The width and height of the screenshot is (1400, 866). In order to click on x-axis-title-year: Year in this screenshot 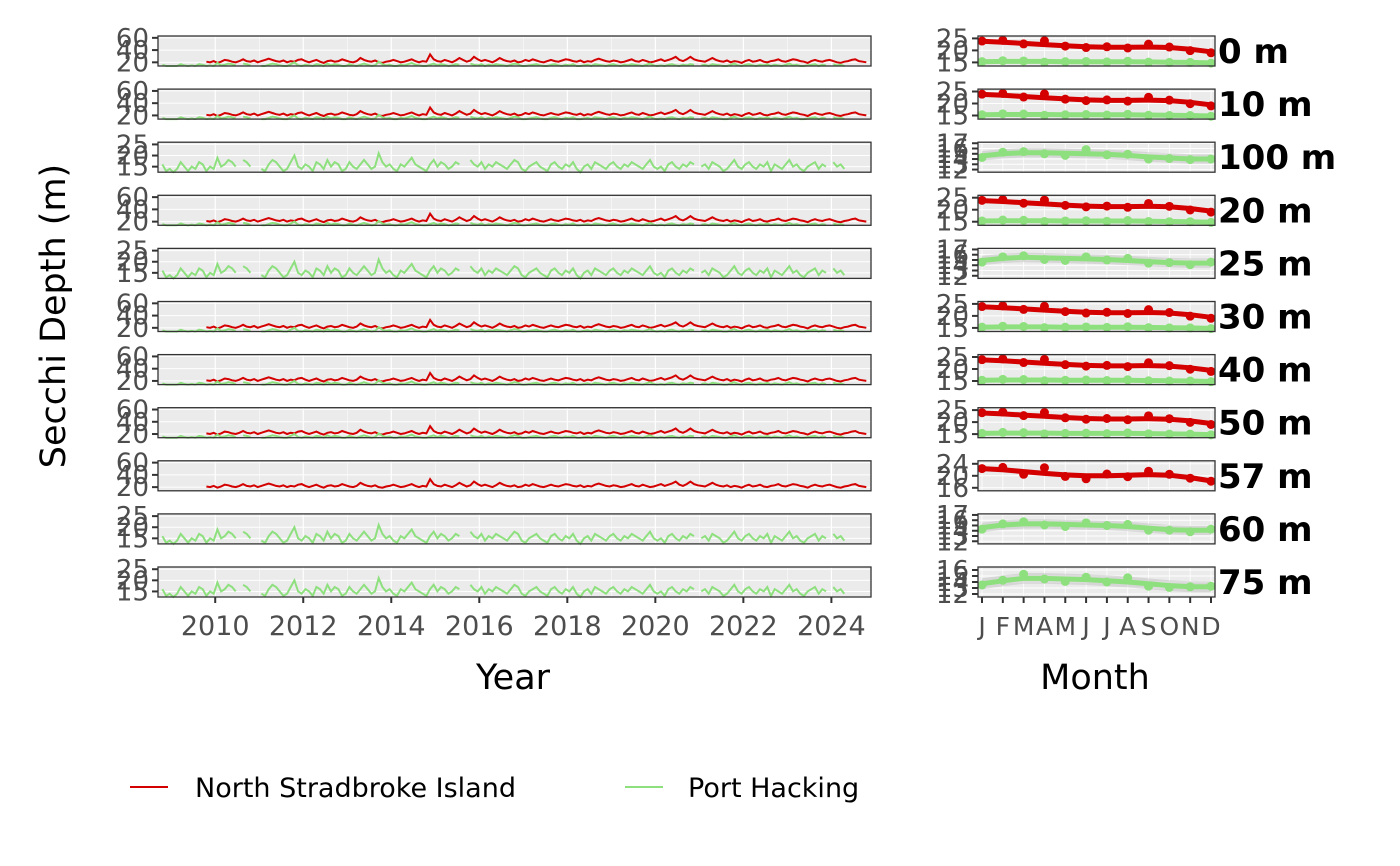, I will do `click(513, 678)`.